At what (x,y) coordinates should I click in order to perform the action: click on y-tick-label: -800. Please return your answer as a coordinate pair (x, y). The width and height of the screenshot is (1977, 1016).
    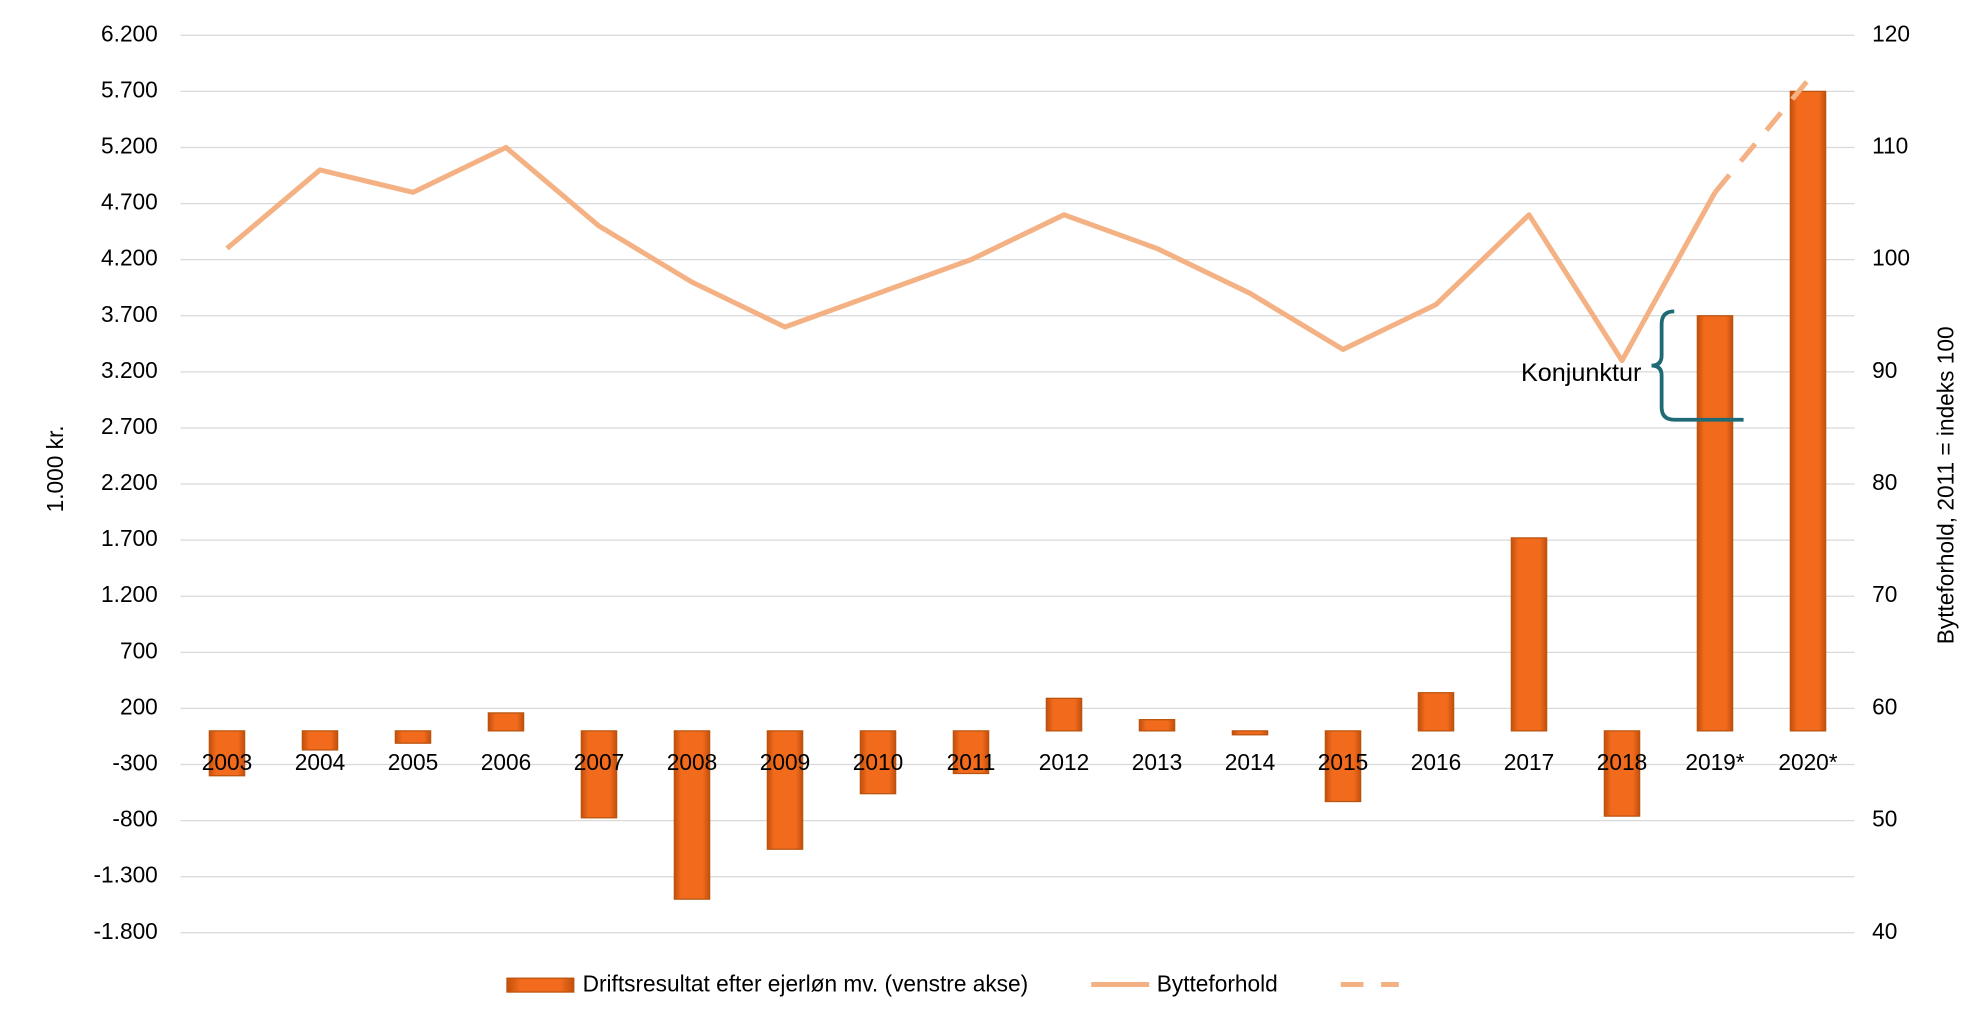
    Looking at the image, I should click on (134, 819).